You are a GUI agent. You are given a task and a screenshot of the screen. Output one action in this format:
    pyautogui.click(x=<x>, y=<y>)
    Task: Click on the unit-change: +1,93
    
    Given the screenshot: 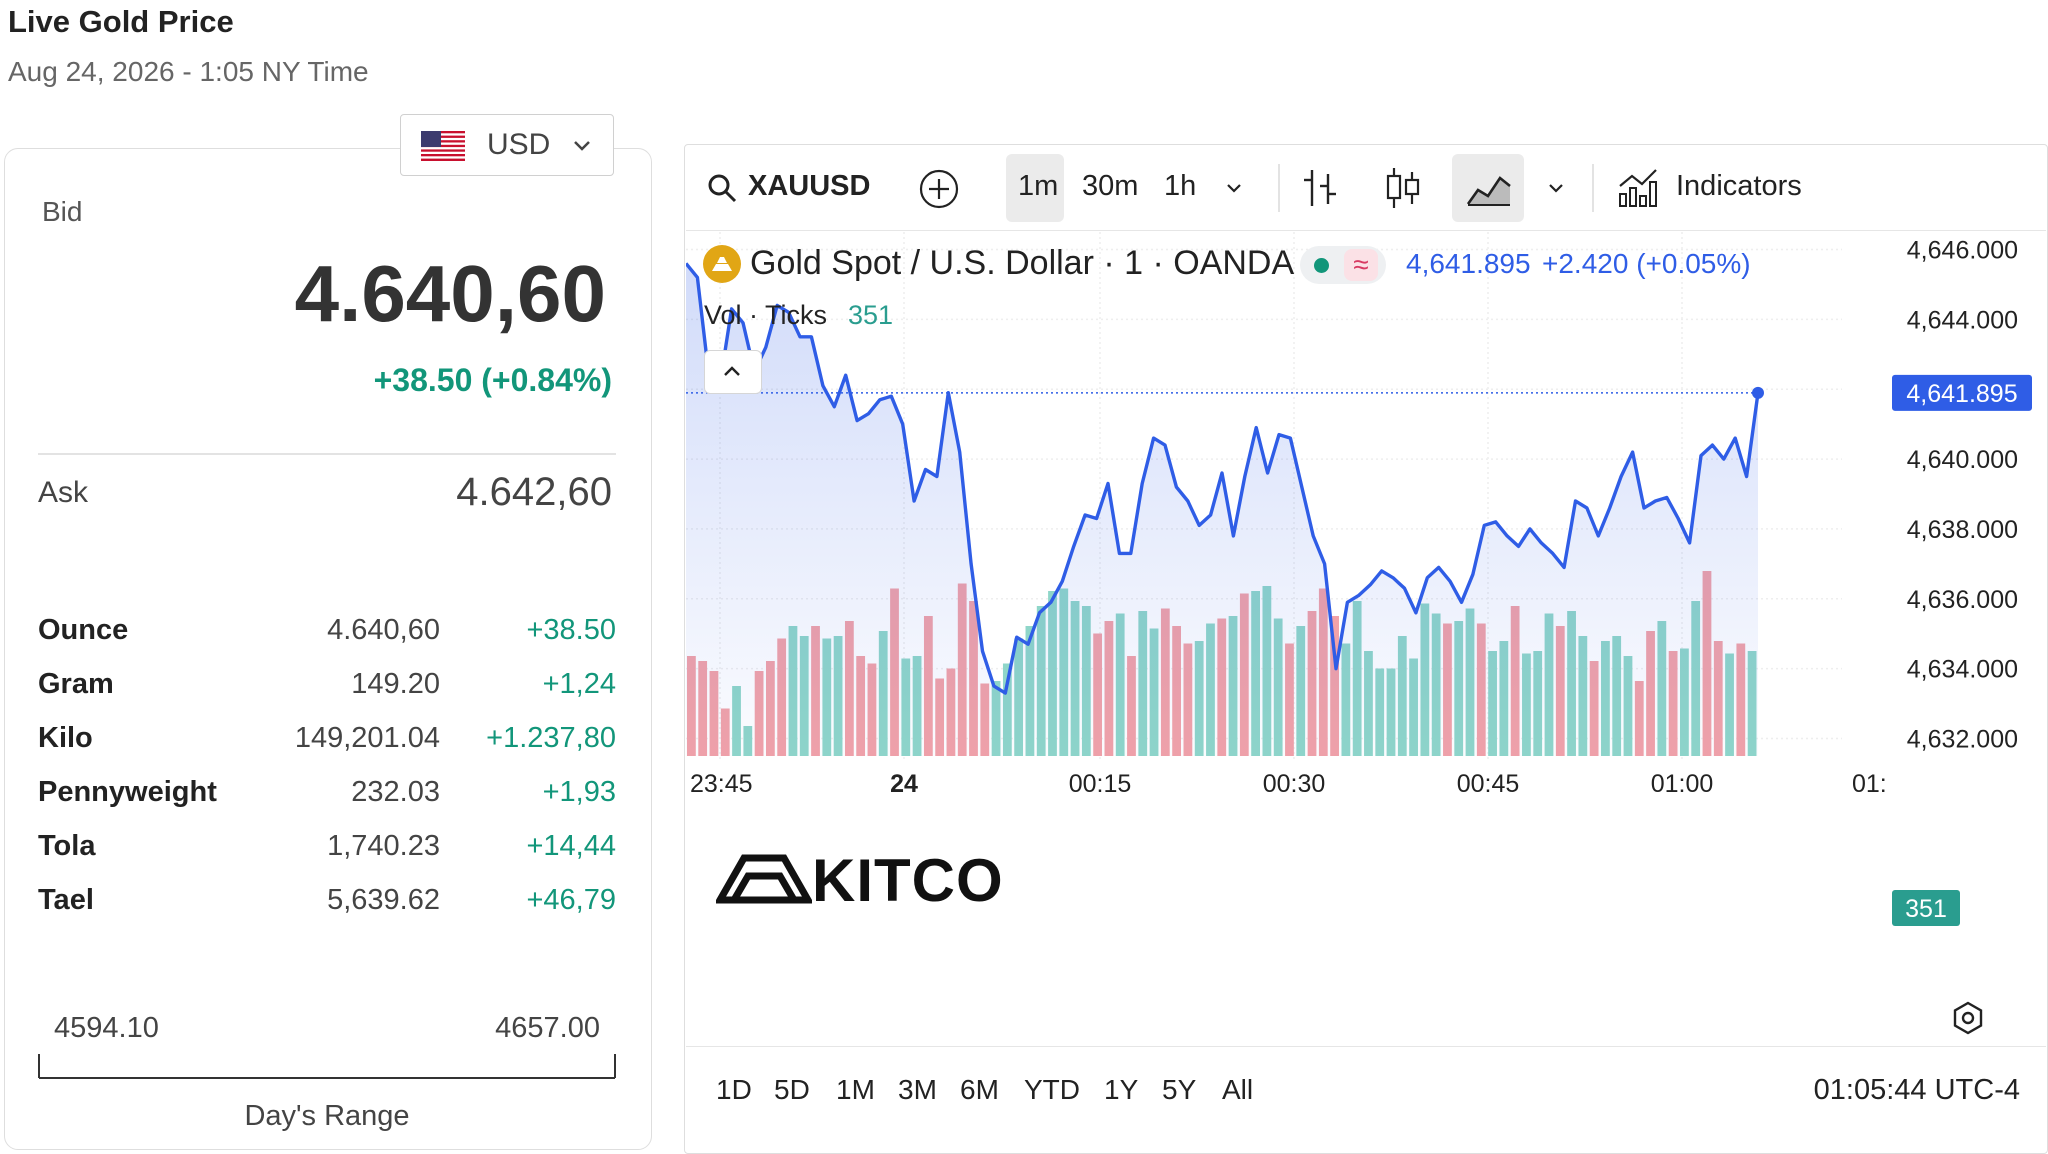 What is the action you would take?
    pyautogui.click(x=579, y=792)
    